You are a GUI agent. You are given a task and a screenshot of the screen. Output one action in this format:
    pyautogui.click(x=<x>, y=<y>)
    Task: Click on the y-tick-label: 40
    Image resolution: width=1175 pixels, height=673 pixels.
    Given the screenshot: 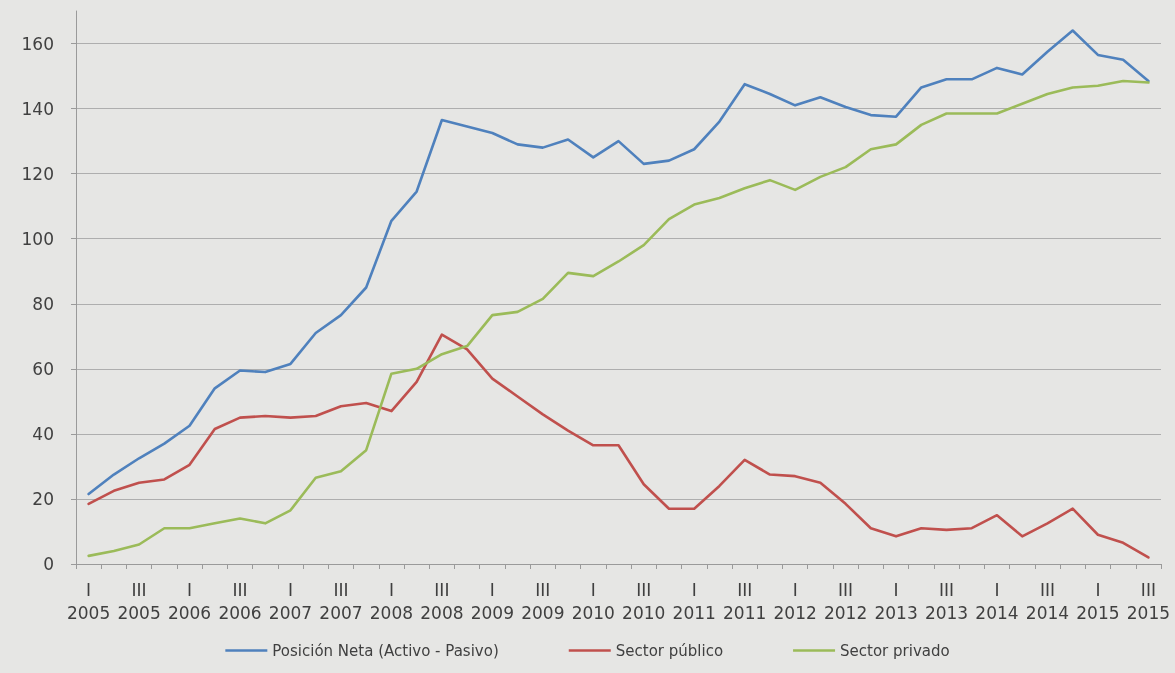 What is the action you would take?
    pyautogui.click(x=43, y=433)
    